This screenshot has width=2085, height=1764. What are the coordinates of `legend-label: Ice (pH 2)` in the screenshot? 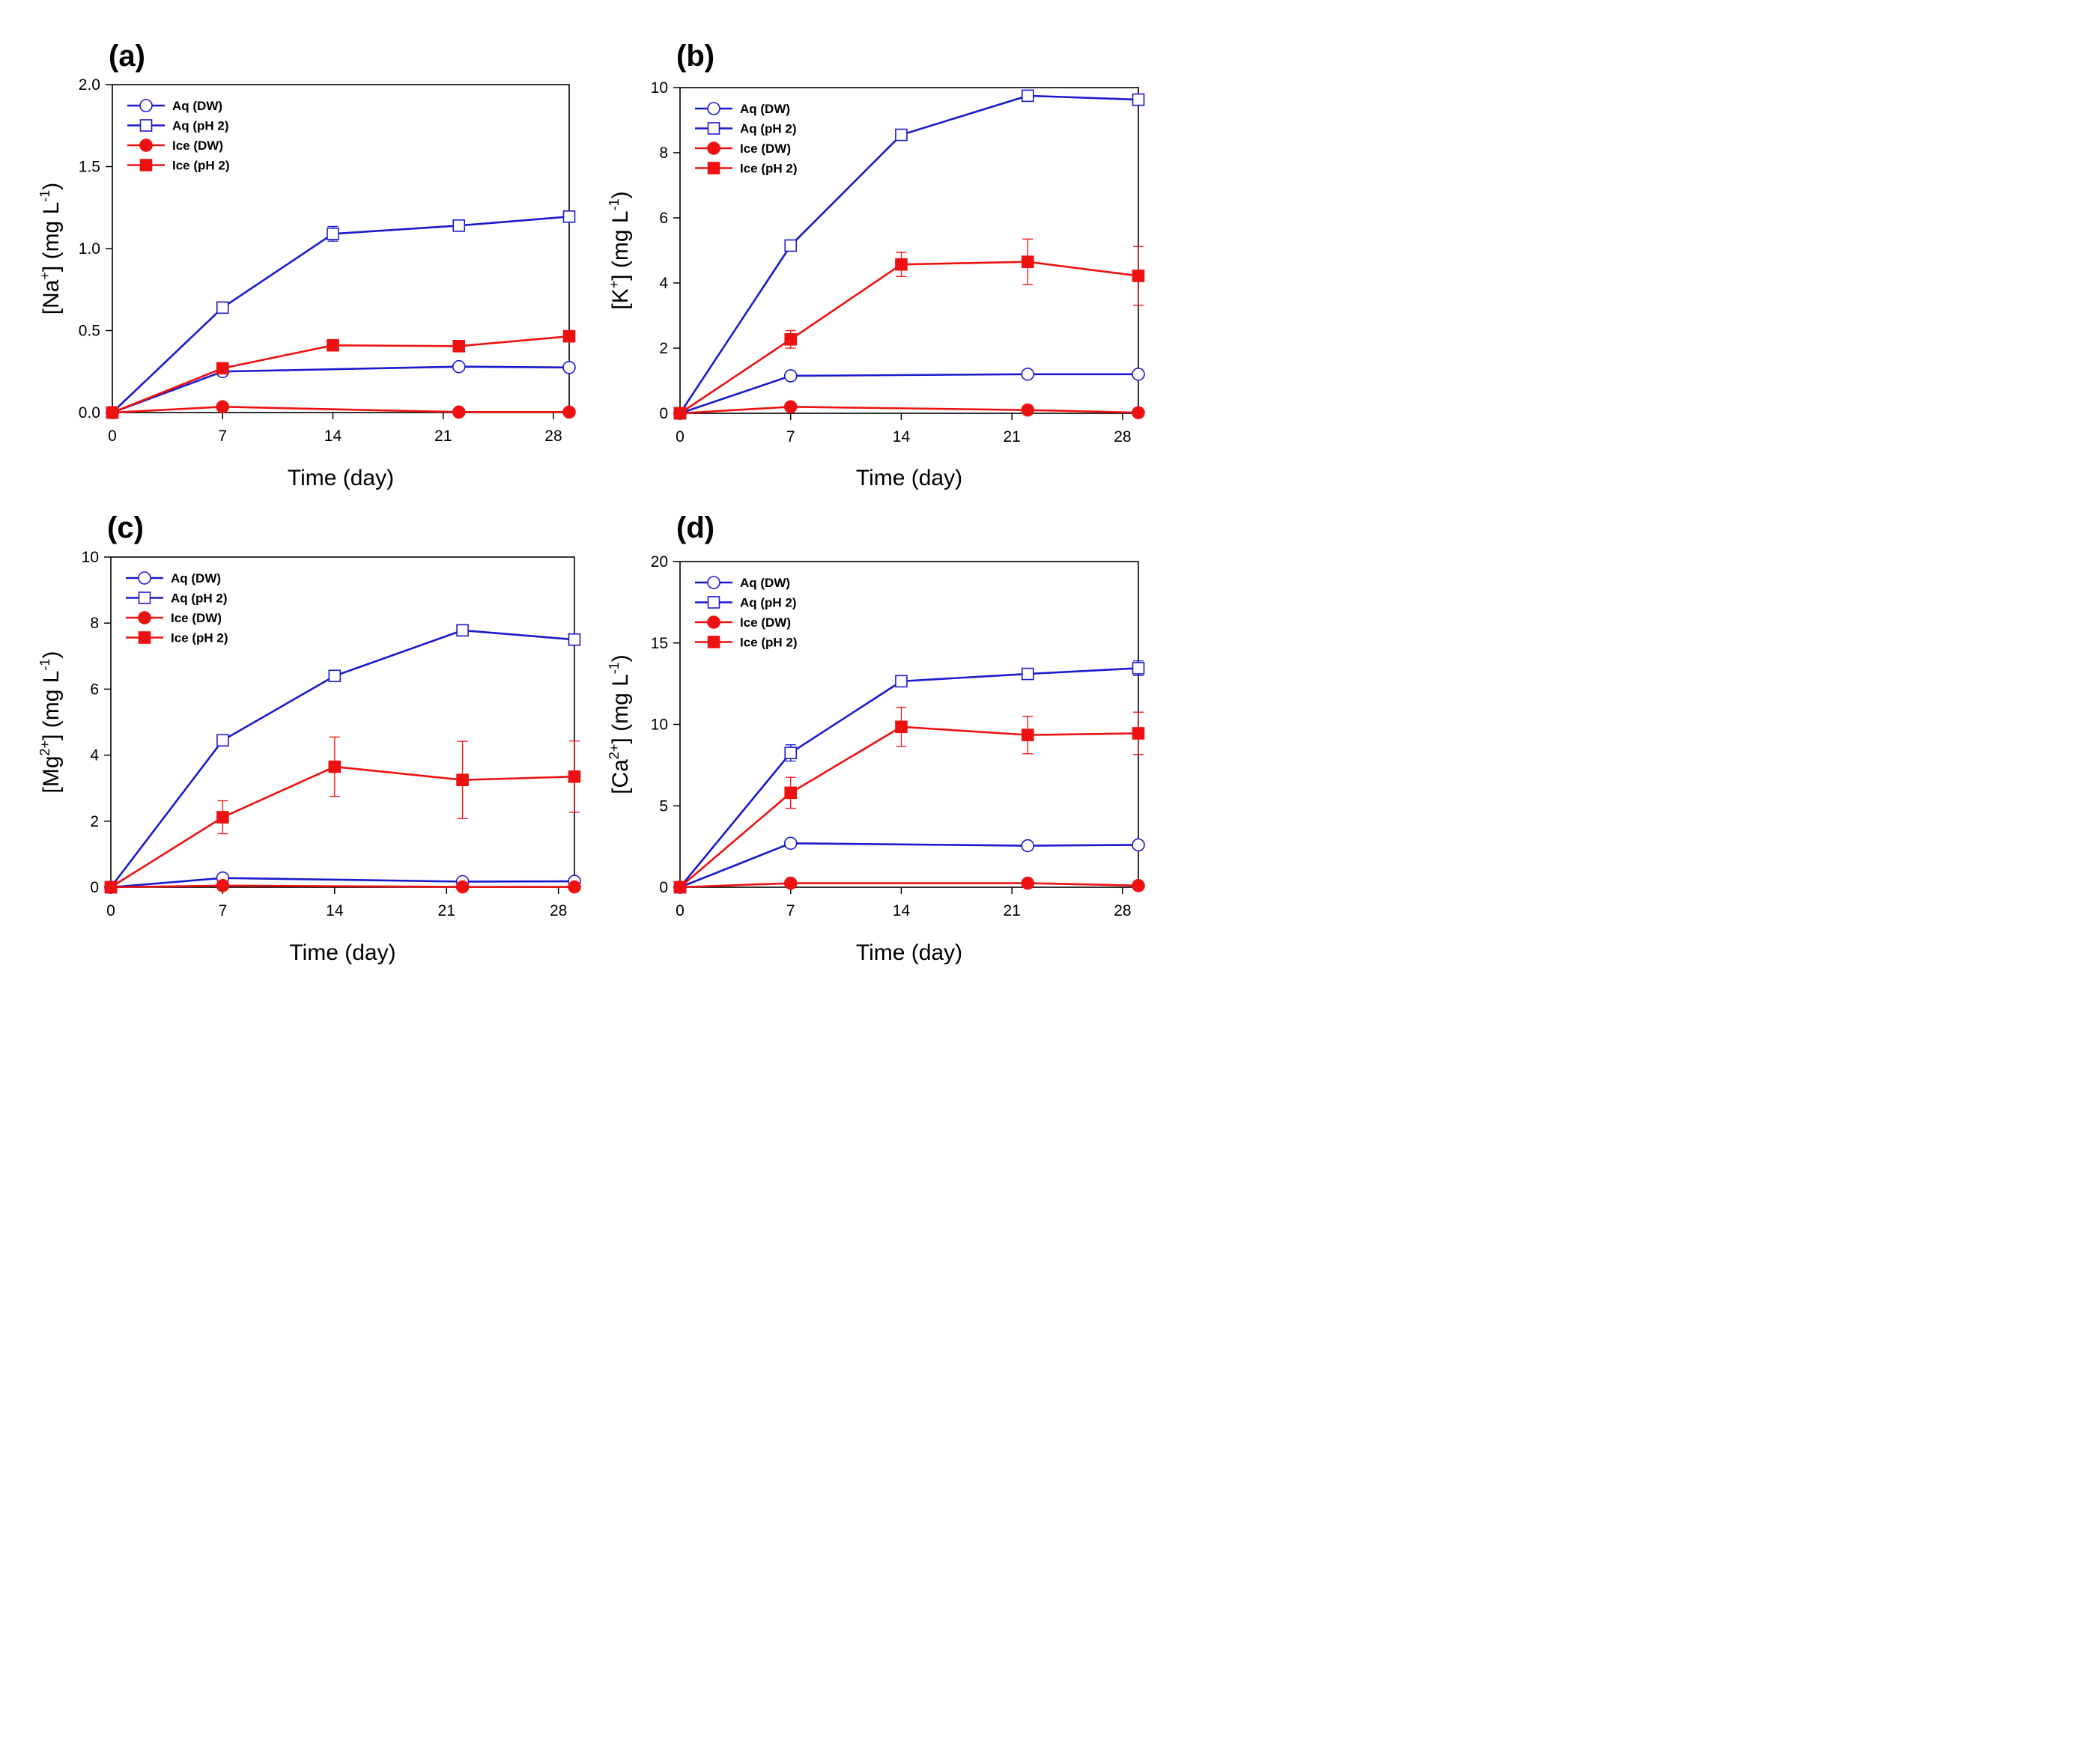 It's located at (769, 169).